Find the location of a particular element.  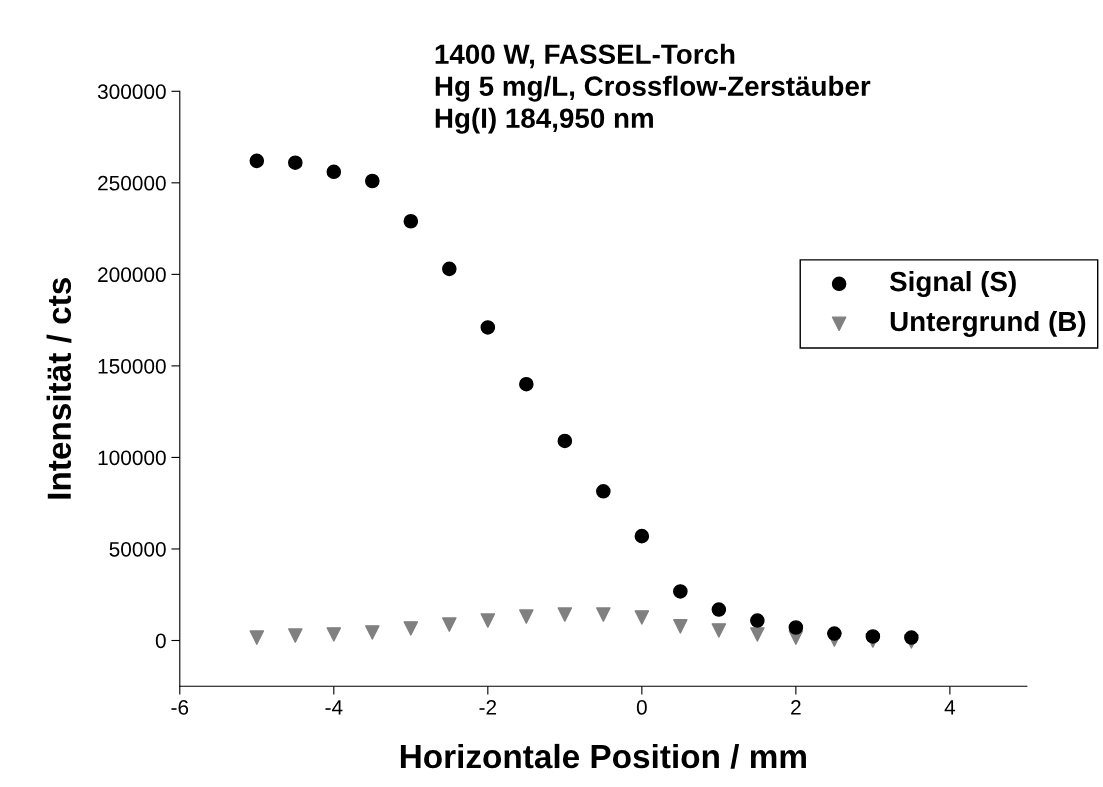

x-tick-label: -4 is located at coordinates (334, 707).